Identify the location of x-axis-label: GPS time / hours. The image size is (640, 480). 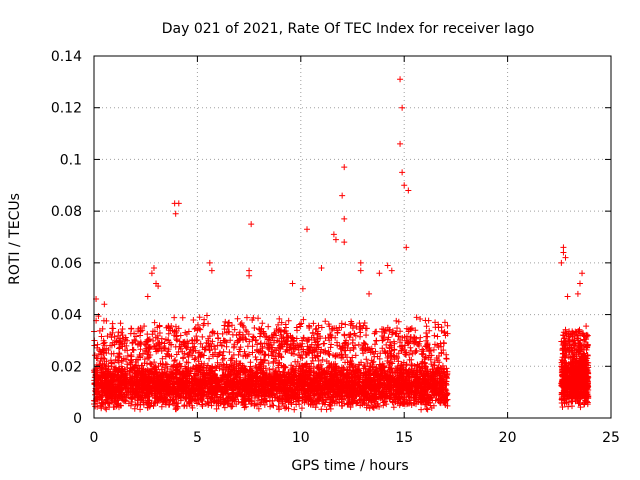
(349, 466).